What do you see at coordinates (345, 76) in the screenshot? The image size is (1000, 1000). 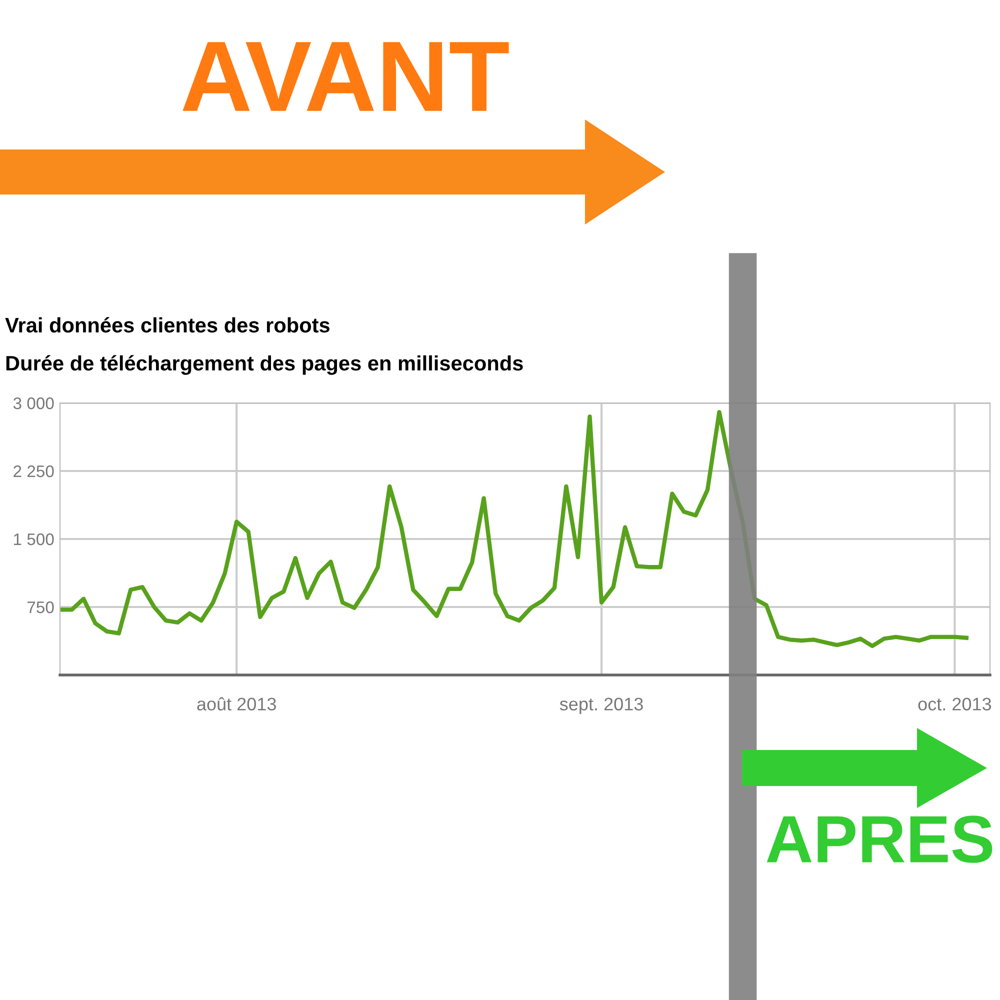 I see `text: AVANT` at bounding box center [345, 76].